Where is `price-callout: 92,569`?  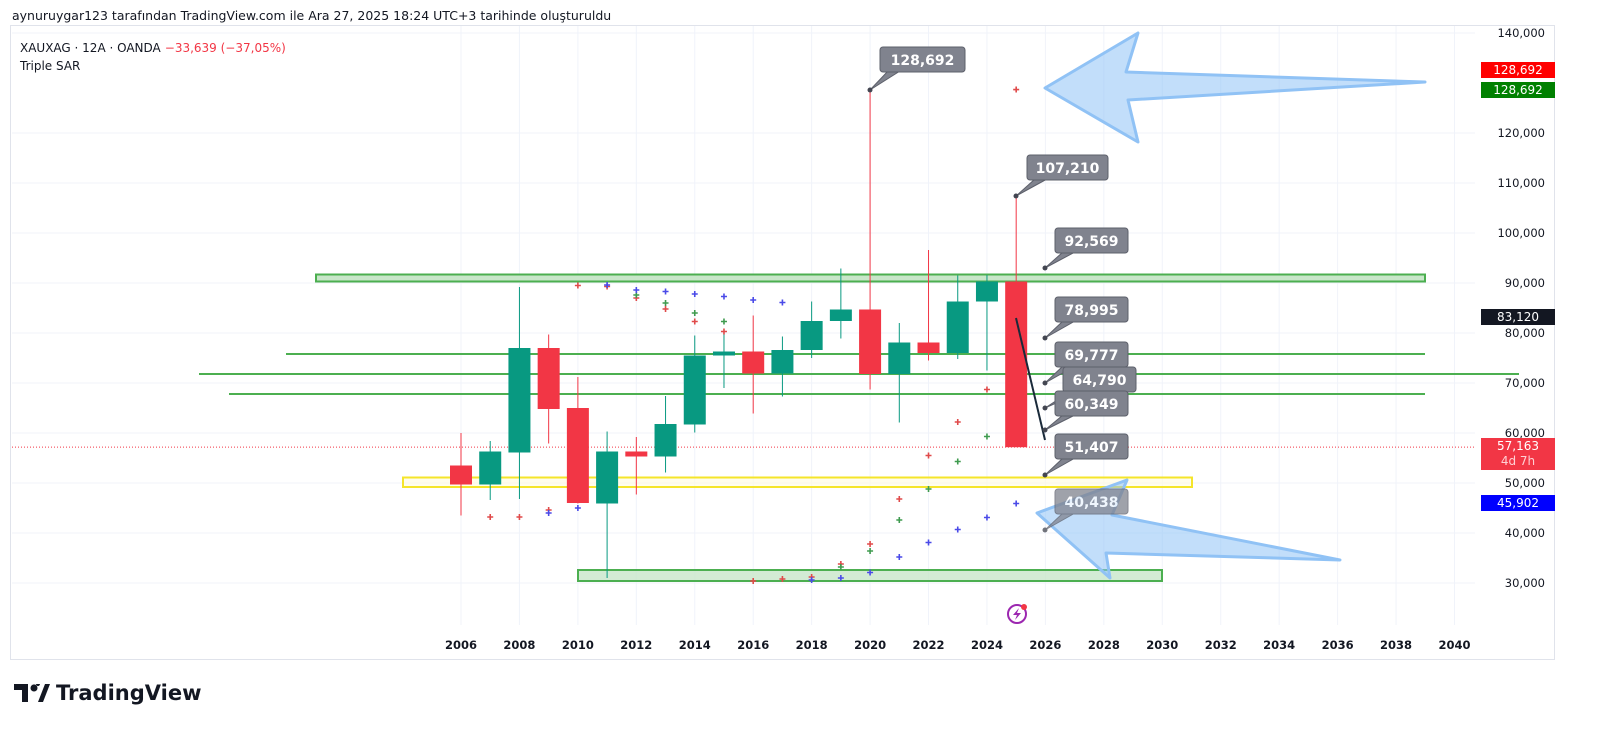
price-callout: 92,569 is located at coordinates (1085, 249).